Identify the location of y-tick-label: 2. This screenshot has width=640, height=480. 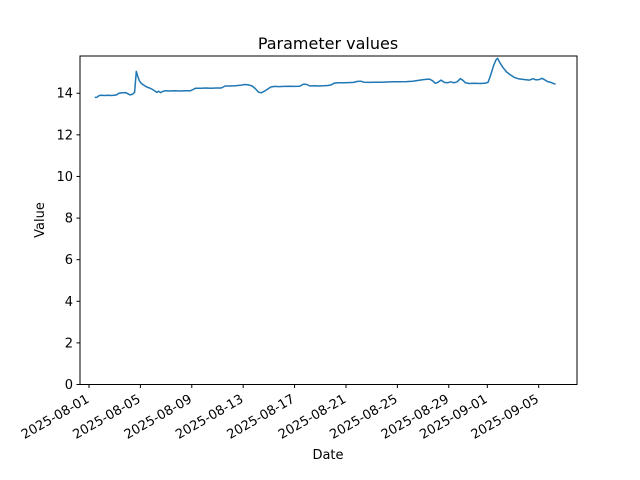
(69, 343).